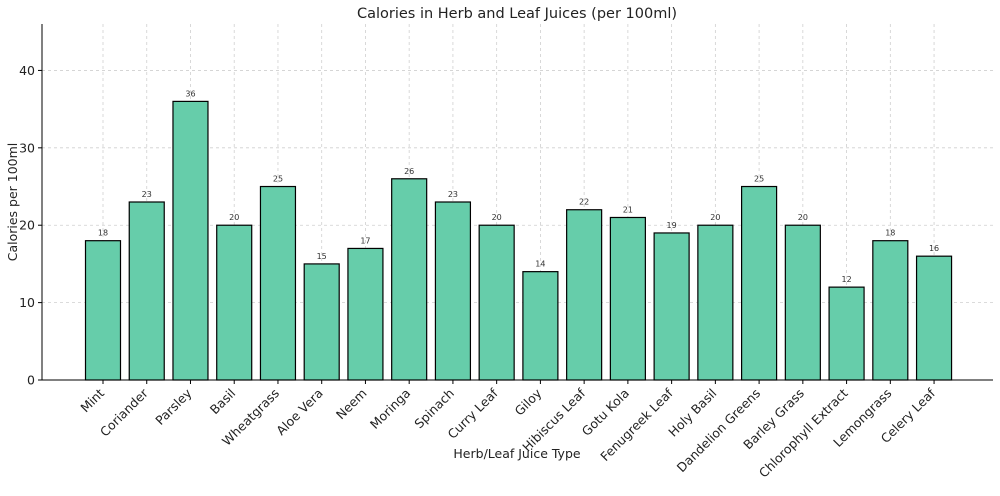  Describe the element at coordinates (27, 225) in the screenshot. I see `y-tick-label: 20` at that location.